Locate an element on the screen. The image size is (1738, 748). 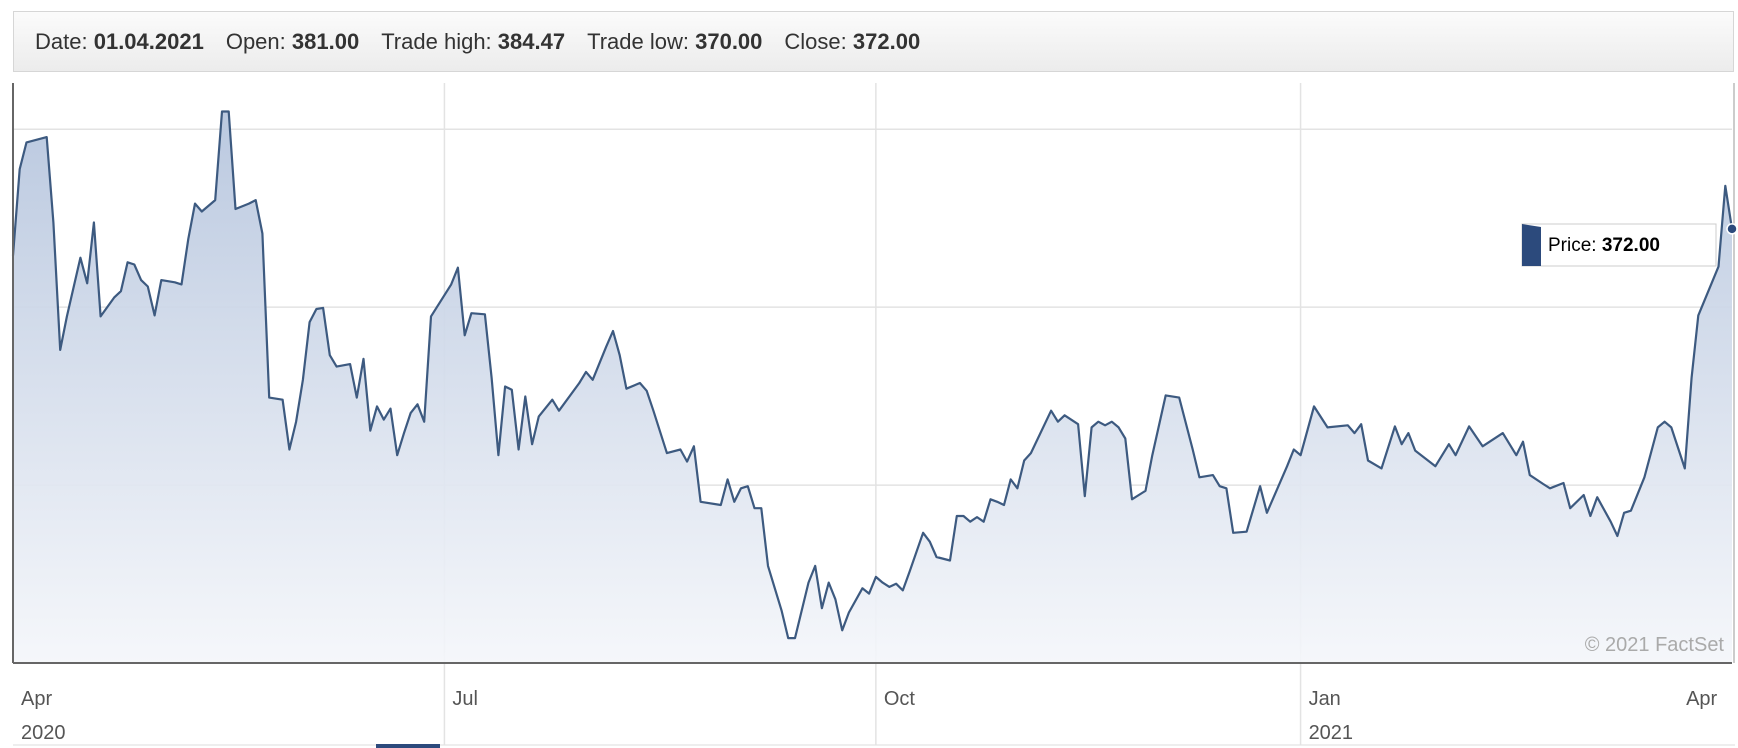
ohlc-label: Trade high: is located at coordinates (436, 41).